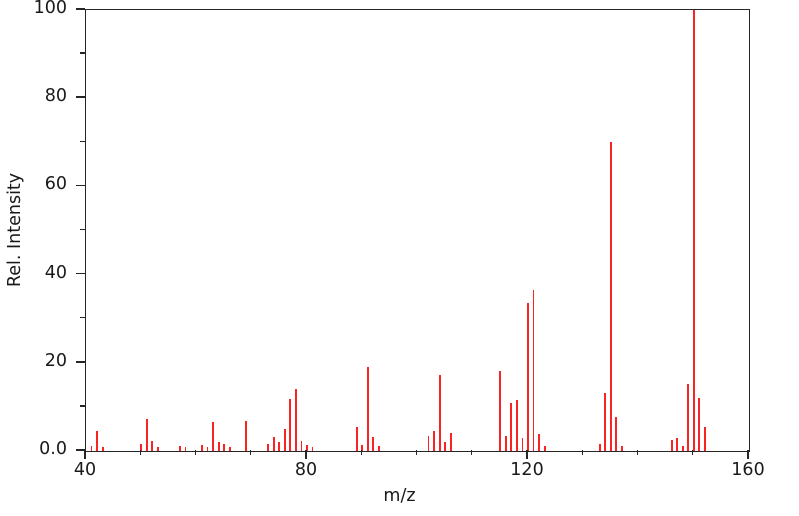  I want to click on y-tick-label: 100, so click(50, 9).